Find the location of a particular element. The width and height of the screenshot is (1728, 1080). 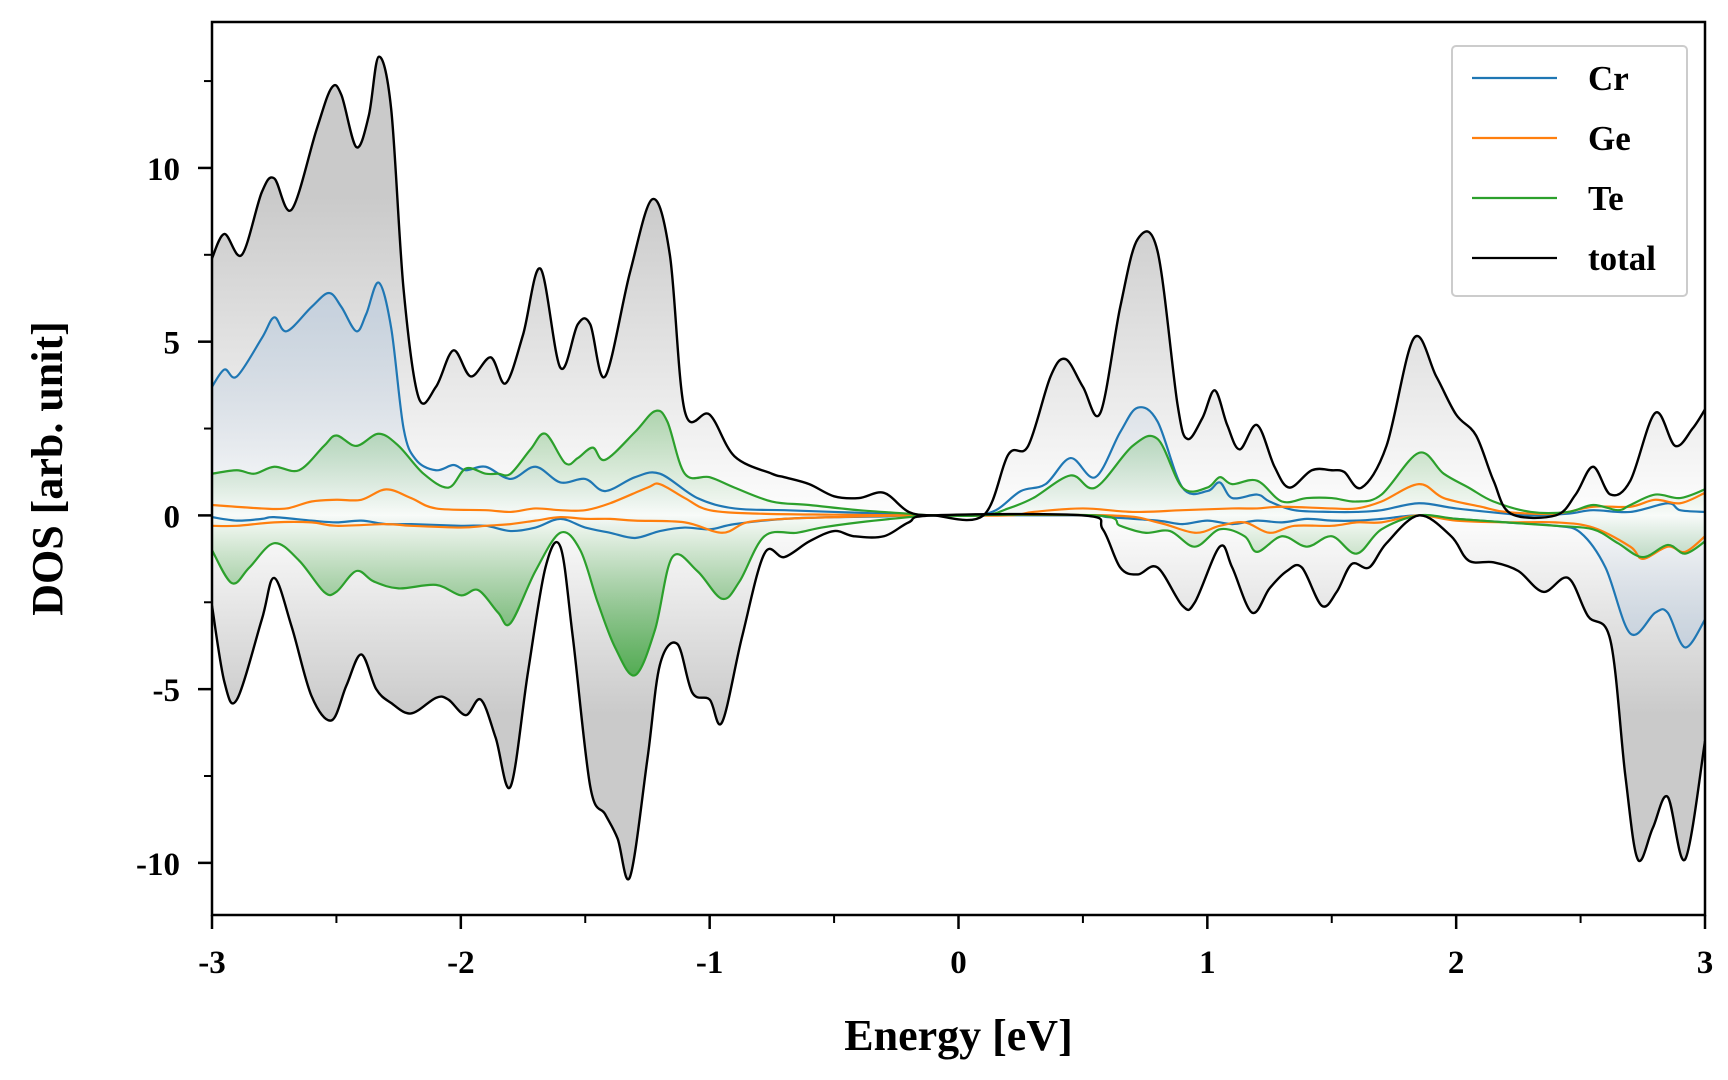

legend-label-cr: Cr is located at coordinates (1608, 78).